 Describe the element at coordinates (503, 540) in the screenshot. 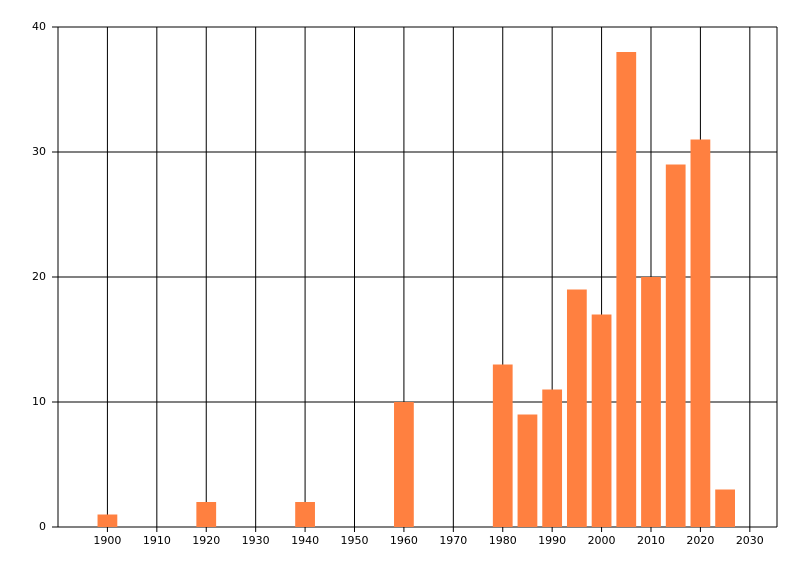

I see `x-tick-label: 1980` at that location.